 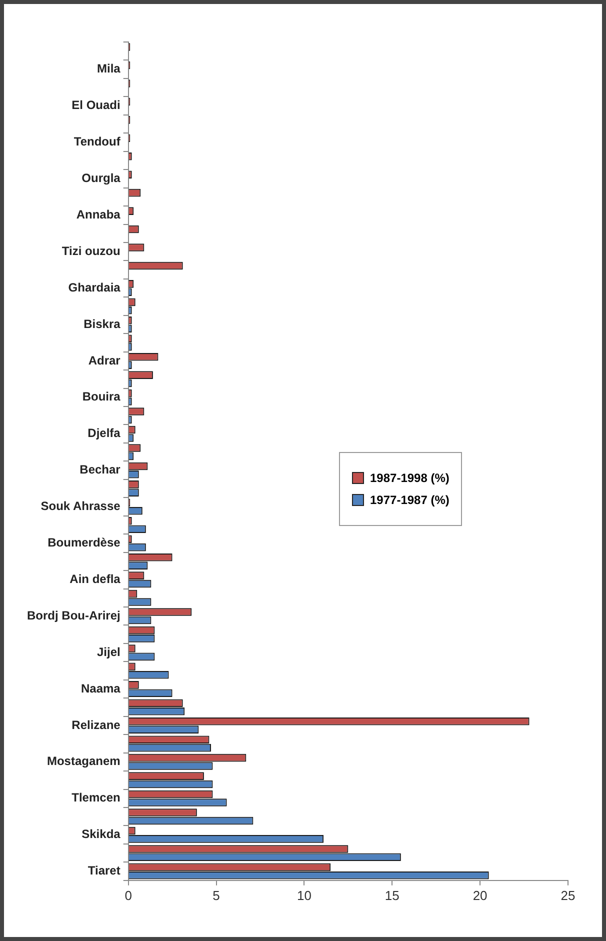 What do you see at coordinates (100, 469) in the screenshot?
I see `y-tick-label: Bechar` at bounding box center [100, 469].